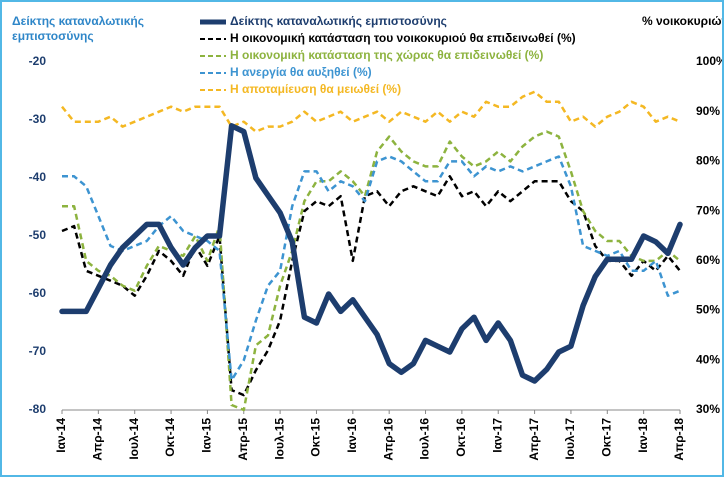 This screenshot has width=724, height=477. What do you see at coordinates (570, 439) in the screenshot?
I see `x-tick-label: Ιουλ-17` at bounding box center [570, 439].